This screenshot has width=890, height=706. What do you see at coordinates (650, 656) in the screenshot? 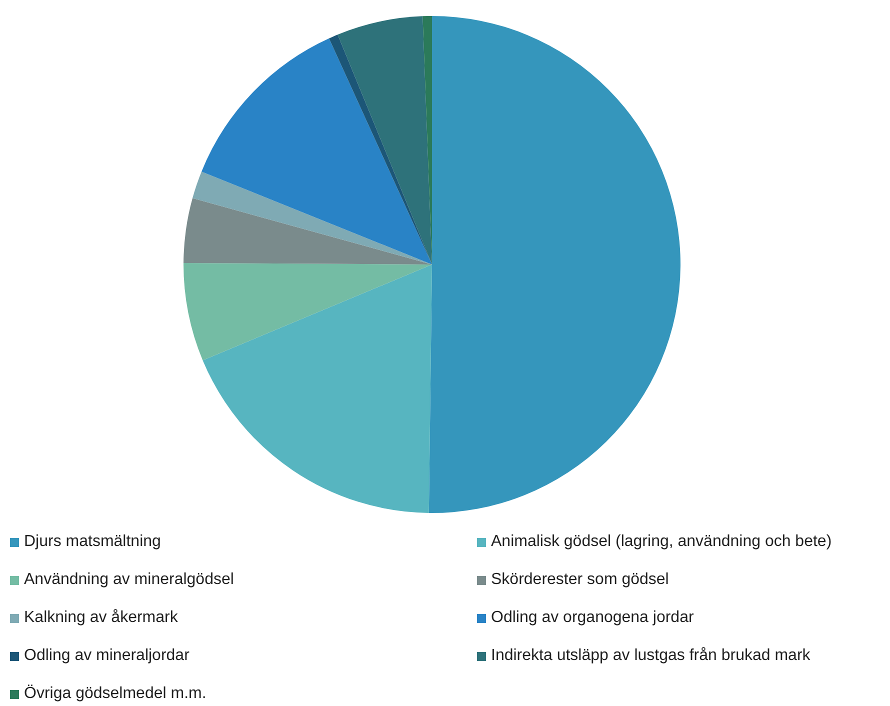
I see `legend-label: Indirekta utsläpp av lustgas från brukad mark` at bounding box center [650, 656].